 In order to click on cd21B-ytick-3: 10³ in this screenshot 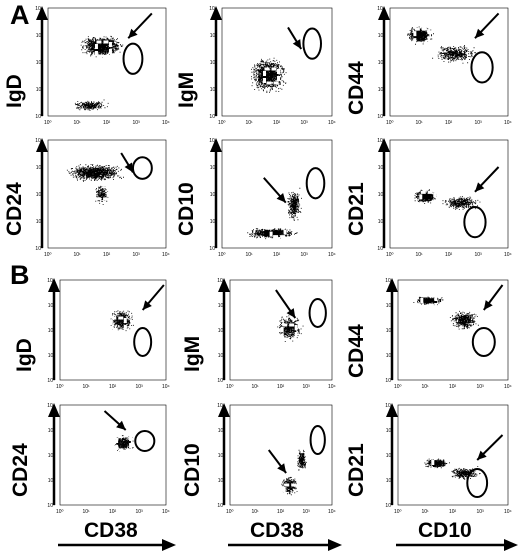, I will do `click(390, 431)`.